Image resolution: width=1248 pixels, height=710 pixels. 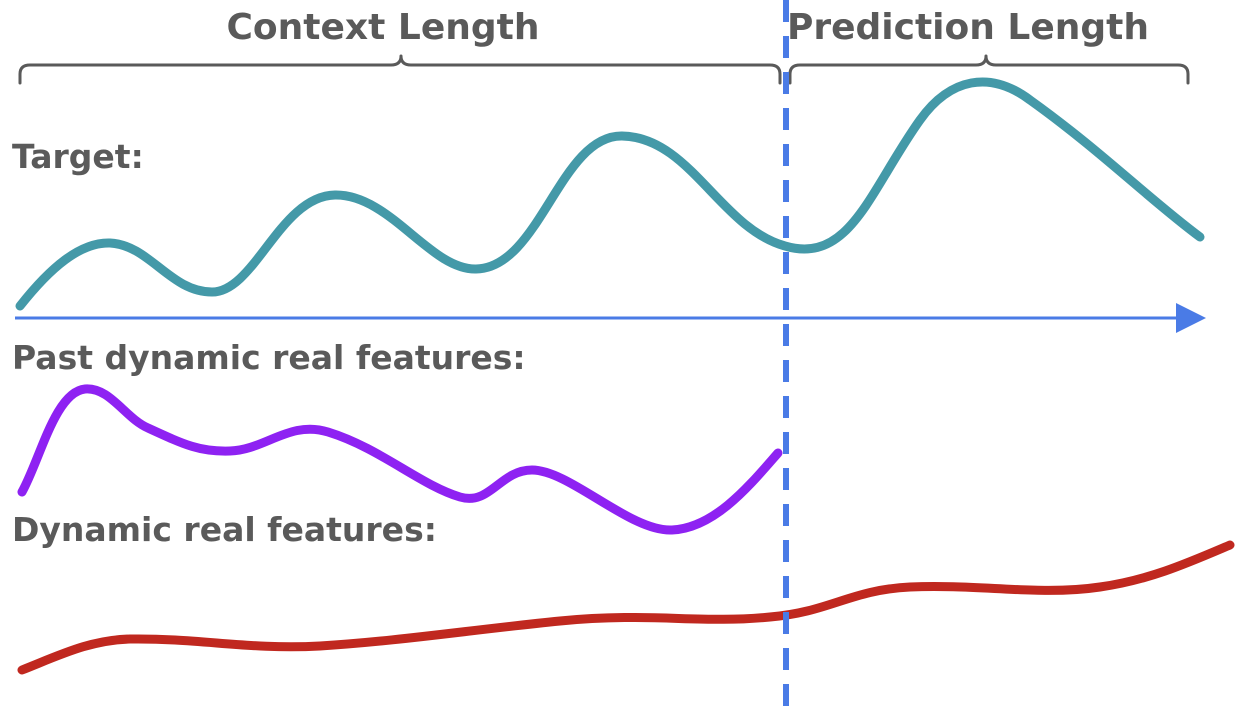 What do you see at coordinates (400, 69) in the screenshot?
I see `context-length-brace` at bounding box center [400, 69].